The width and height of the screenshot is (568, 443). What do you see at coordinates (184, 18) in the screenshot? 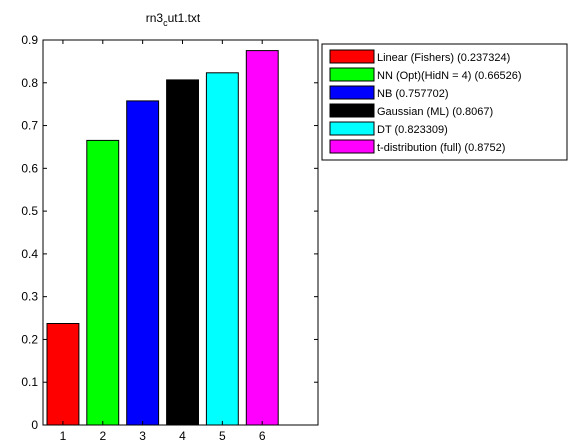
I see `chart-title-rest: ut1.txt` at bounding box center [184, 18].